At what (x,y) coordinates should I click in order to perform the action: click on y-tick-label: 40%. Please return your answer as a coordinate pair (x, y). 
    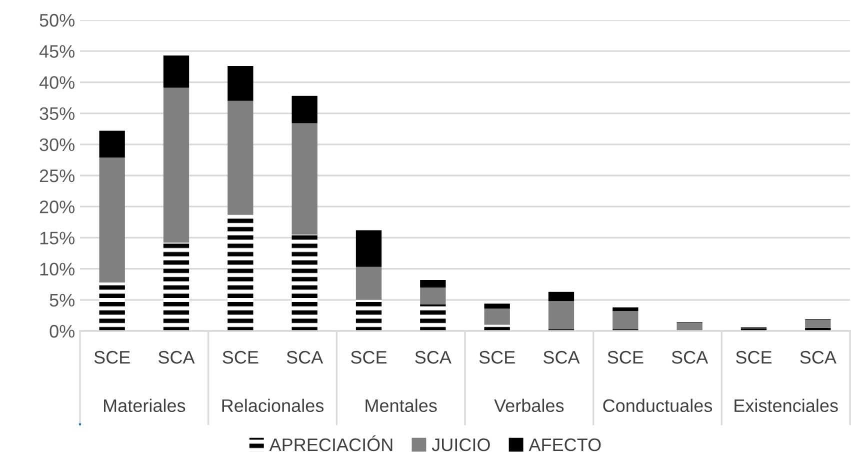
    Looking at the image, I should click on (56, 82).